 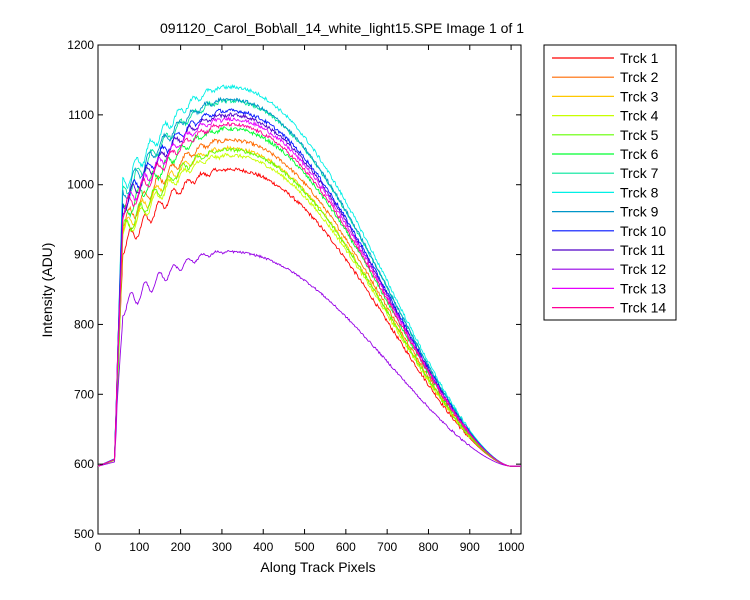 What do you see at coordinates (639, 116) in the screenshot?
I see `legend-label: Trck 4` at bounding box center [639, 116].